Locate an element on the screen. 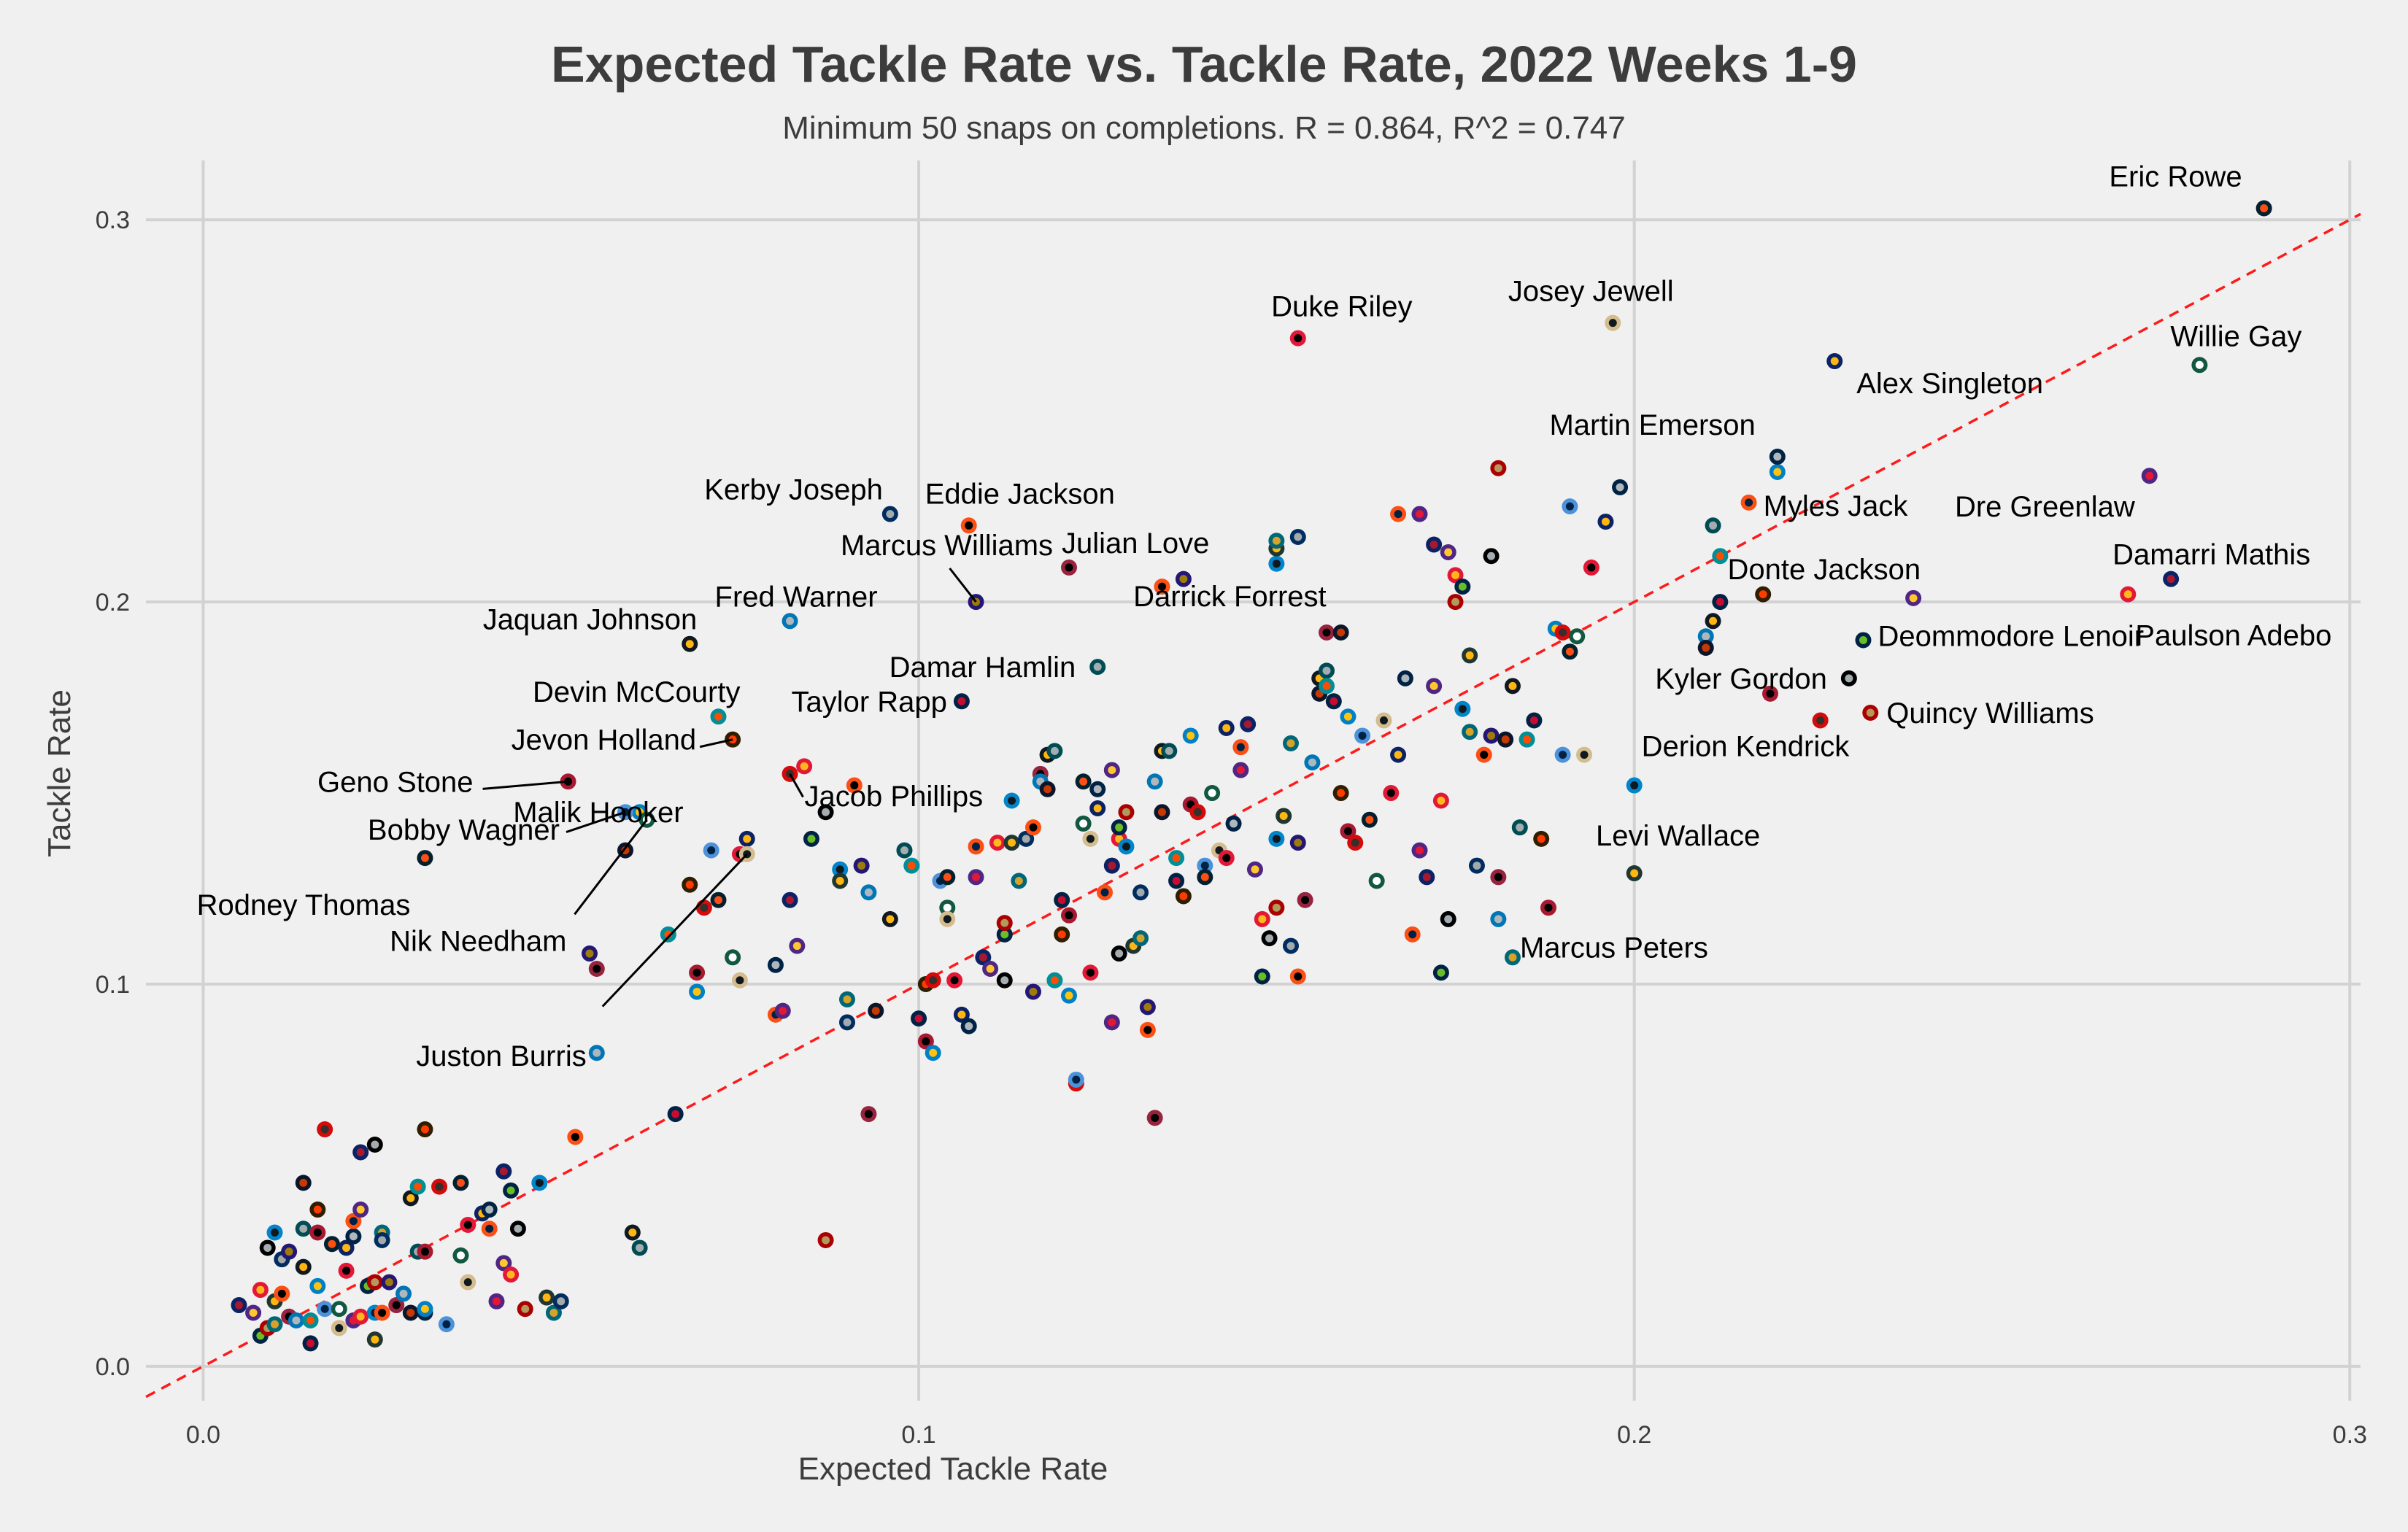 The height and width of the screenshot is (1532, 2408). x-axis-label: Expected Tackle Rate is located at coordinates (953, 1469).